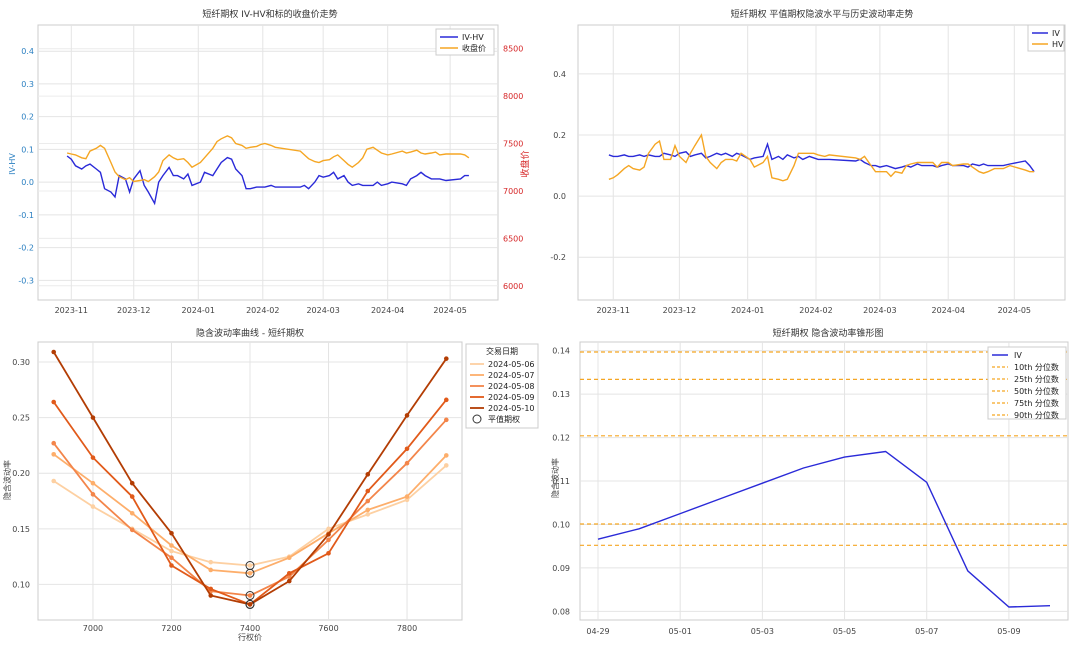  I want to click on x-tick-label: 05-03, so click(762, 631).